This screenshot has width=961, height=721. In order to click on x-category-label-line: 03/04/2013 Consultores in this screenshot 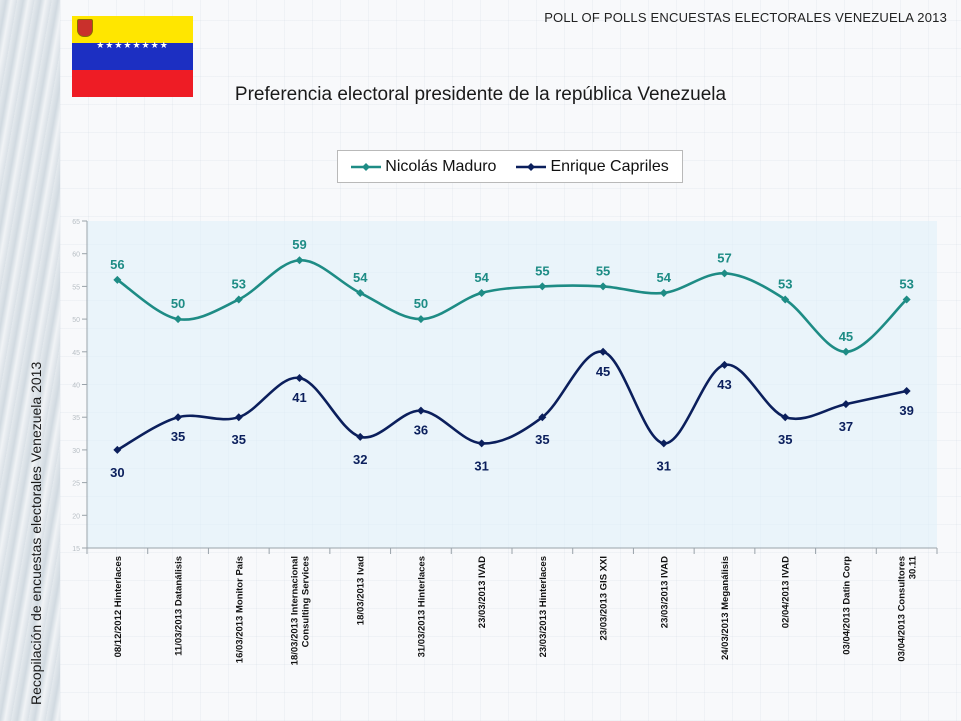, I will do `click(902, 609)`.